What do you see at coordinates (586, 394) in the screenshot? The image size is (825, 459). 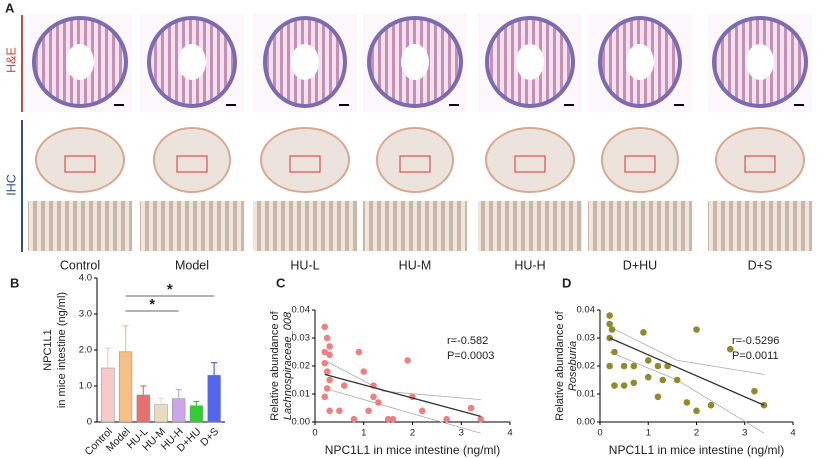 I see `y-tick-label: 0.01` at bounding box center [586, 394].